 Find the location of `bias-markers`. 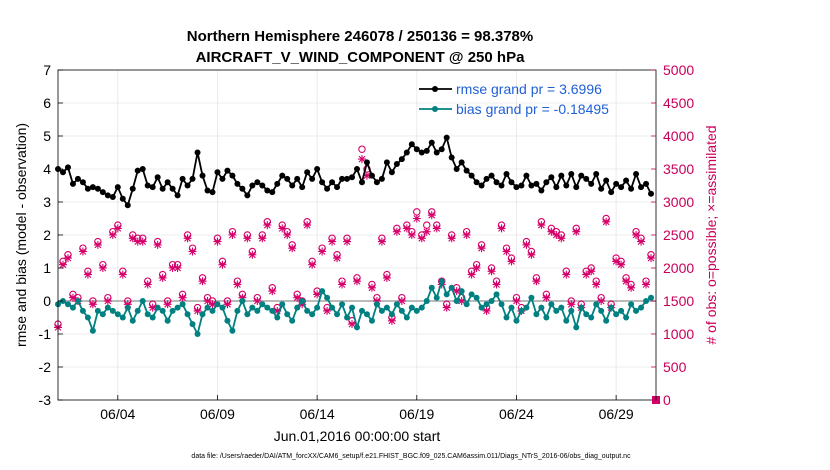

bias-markers is located at coordinates (355, 307).